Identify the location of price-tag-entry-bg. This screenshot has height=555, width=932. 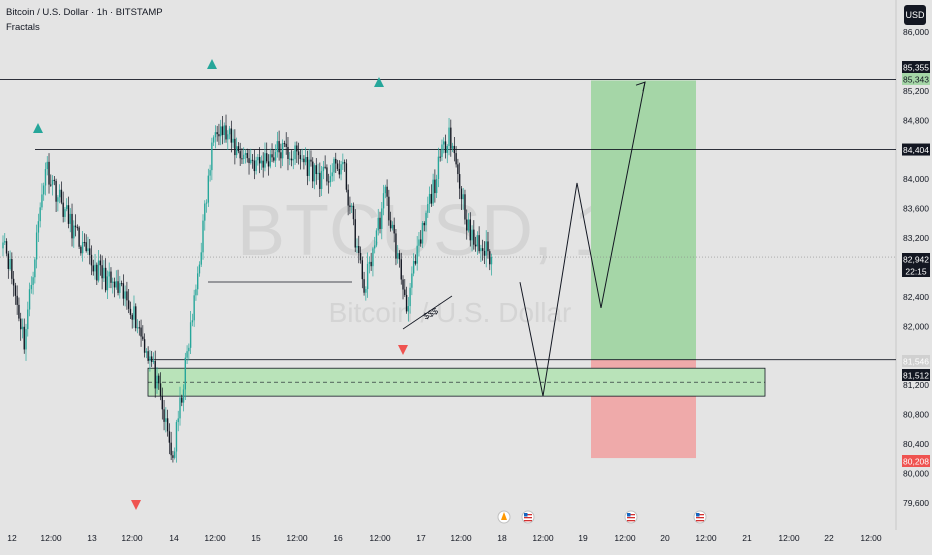
(916, 361).